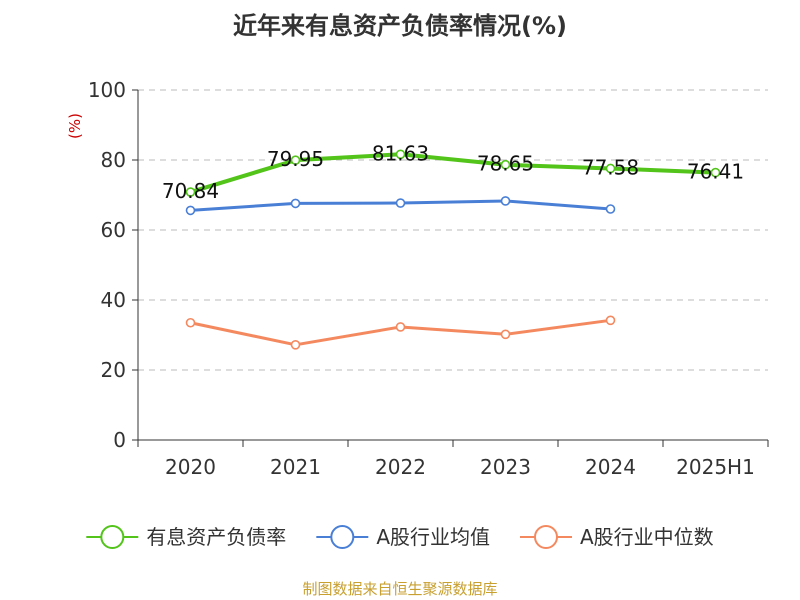 Image resolution: width=800 pixels, height=600 pixels. I want to click on y-tick-label: 40, so click(113, 300).